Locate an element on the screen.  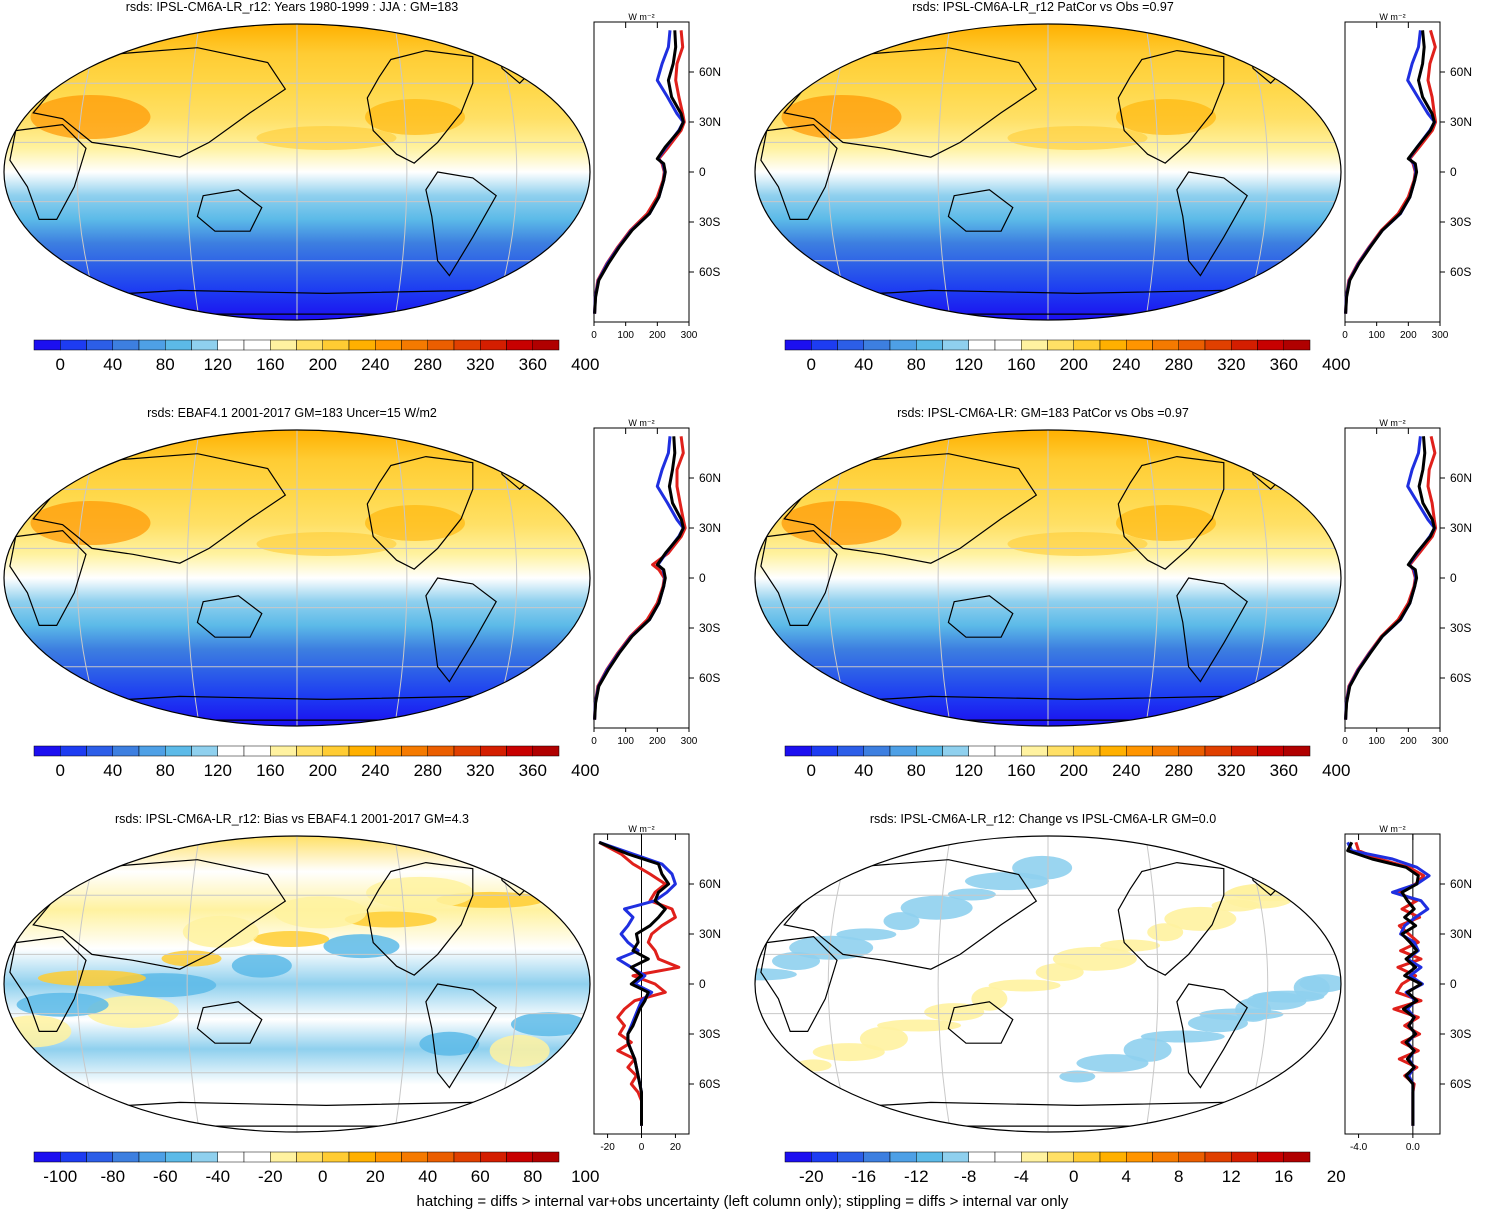
map-border is located at coordinates (1048, 172).